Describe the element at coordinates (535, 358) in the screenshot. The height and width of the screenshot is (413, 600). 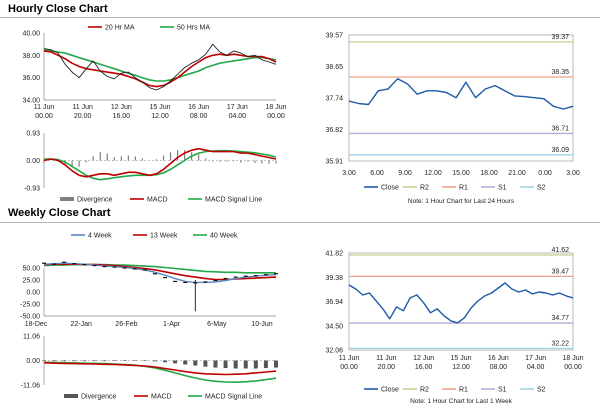
I see `x-tick-label: 17 Jun` at that location.